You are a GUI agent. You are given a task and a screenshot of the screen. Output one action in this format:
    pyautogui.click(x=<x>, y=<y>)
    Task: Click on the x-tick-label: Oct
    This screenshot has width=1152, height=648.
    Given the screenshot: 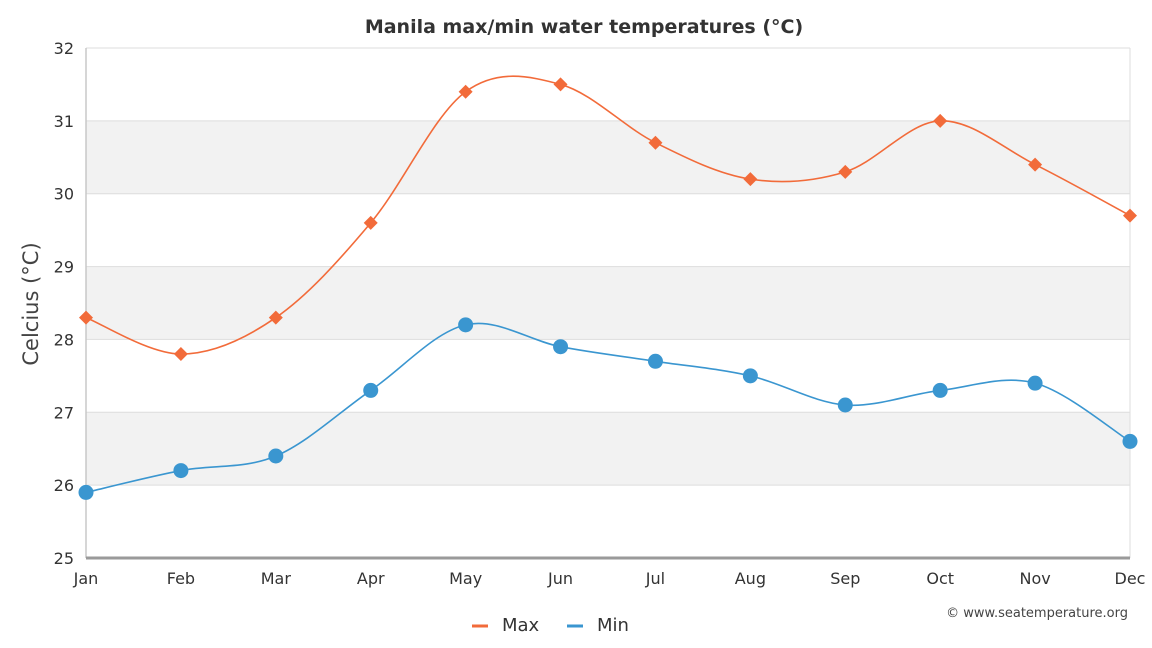 What is the action you would take?
    pyautogui.click(x=940, y=578)
    